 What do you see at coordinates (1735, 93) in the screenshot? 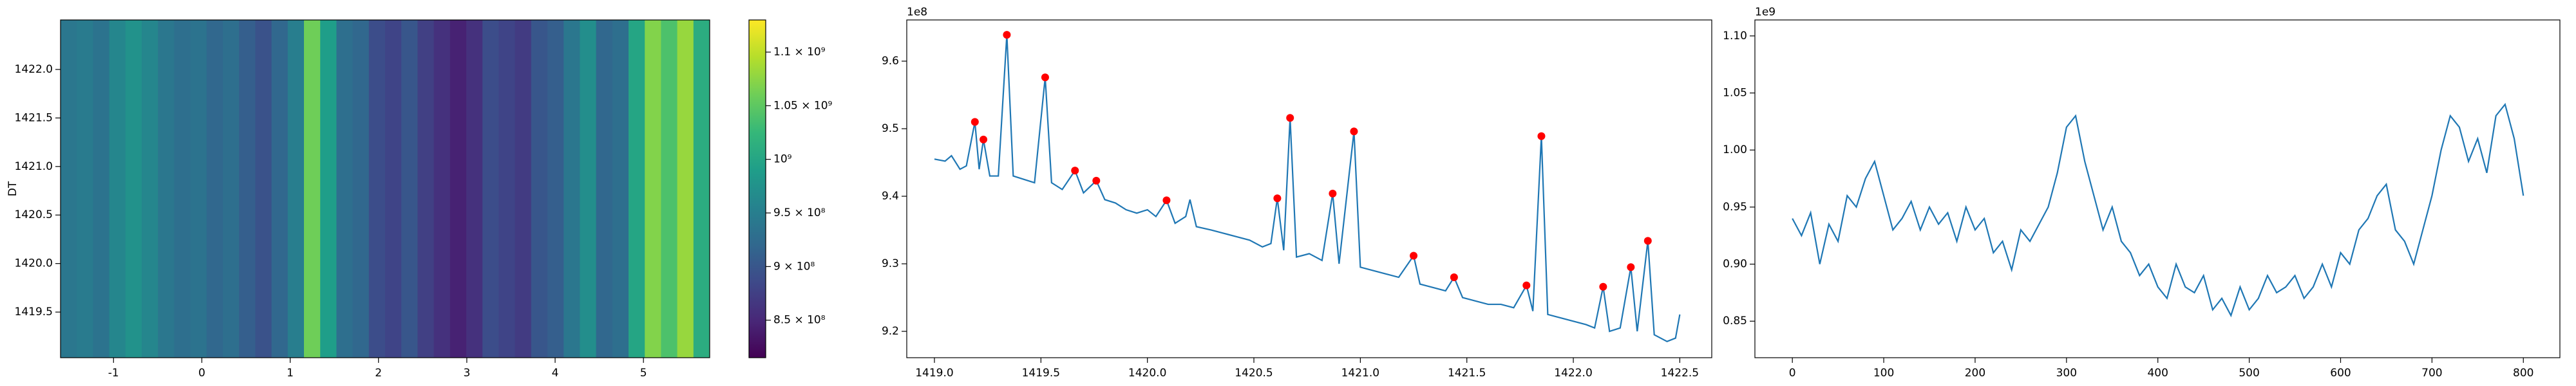
I see `y-tick-label: 1.05` at bounding box center [1735, 93].